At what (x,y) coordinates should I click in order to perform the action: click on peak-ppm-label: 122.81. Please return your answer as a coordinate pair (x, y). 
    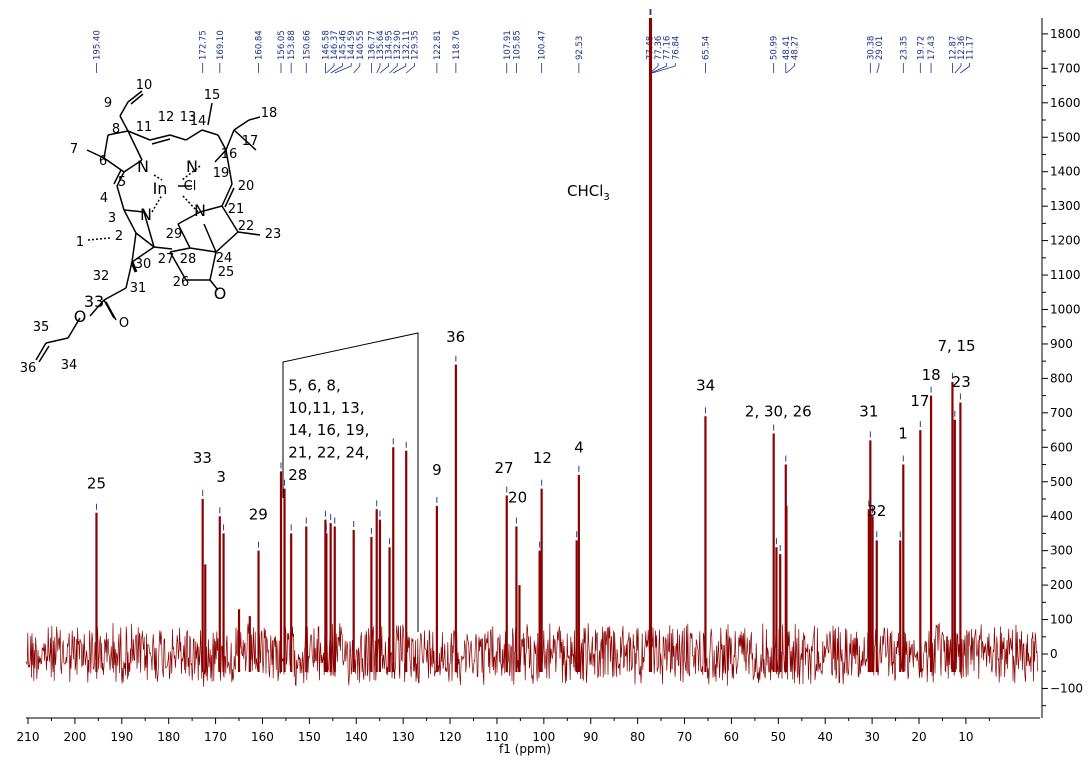
    Looking at the image, I should click on (438, 45).